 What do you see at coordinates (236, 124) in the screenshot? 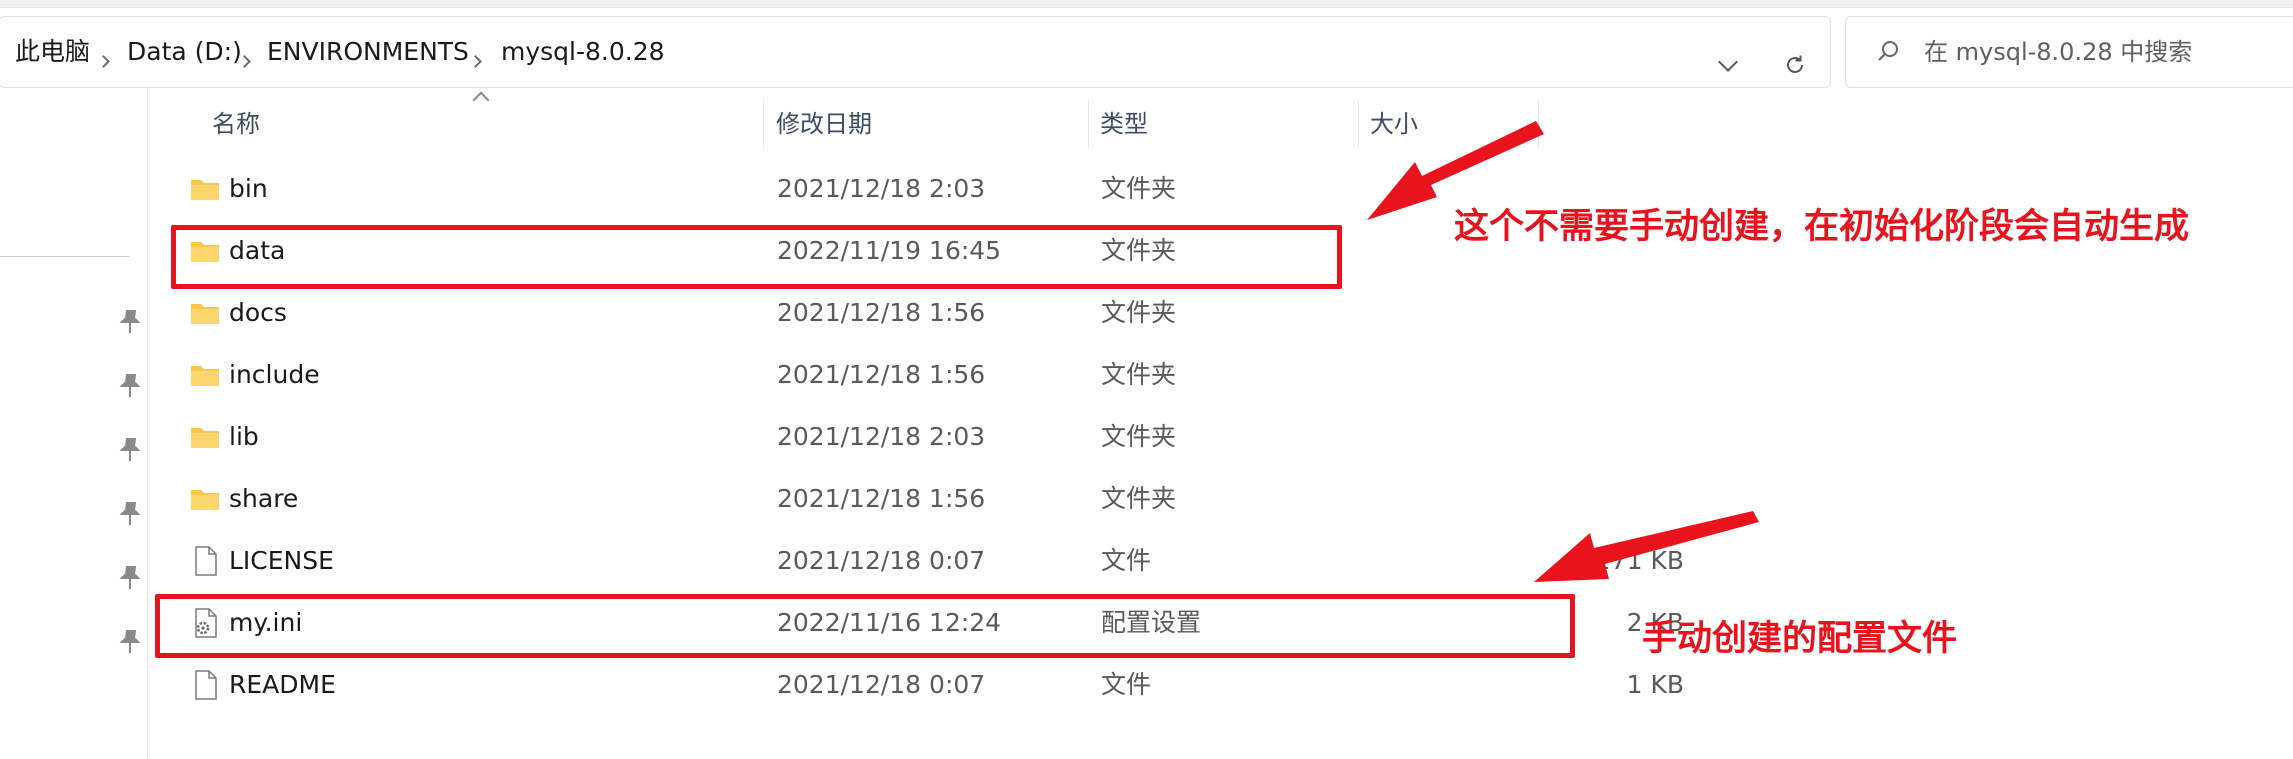
I see `column-header-name: 名称` at bounding box center [236, 124].